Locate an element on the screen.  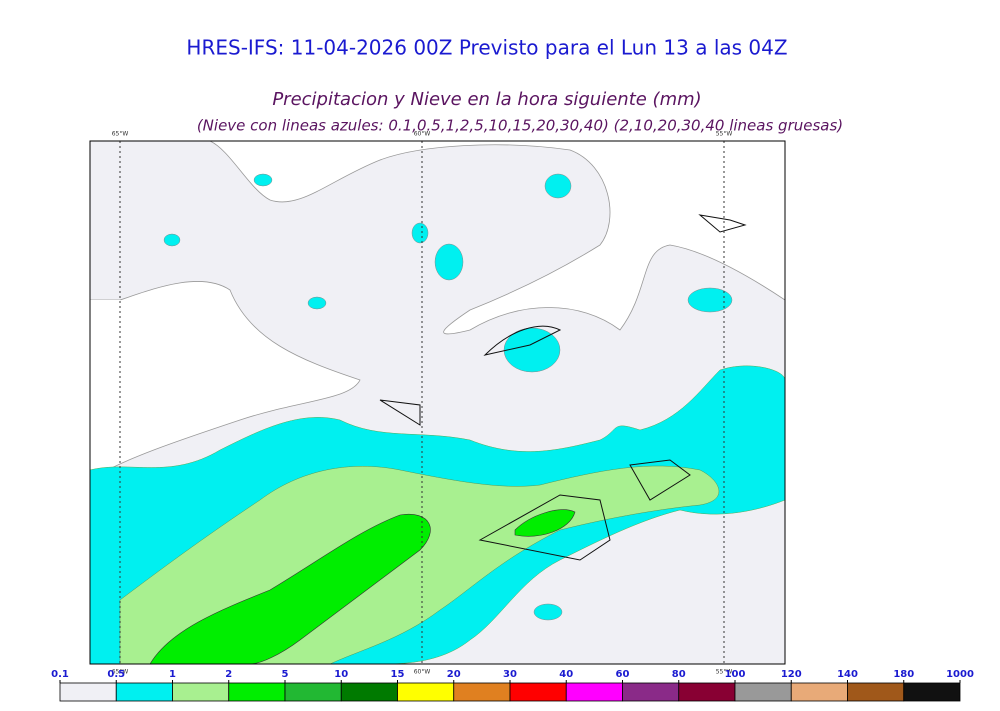
colorbar-tick-label: 1000 is located at coordinates (960, 674).